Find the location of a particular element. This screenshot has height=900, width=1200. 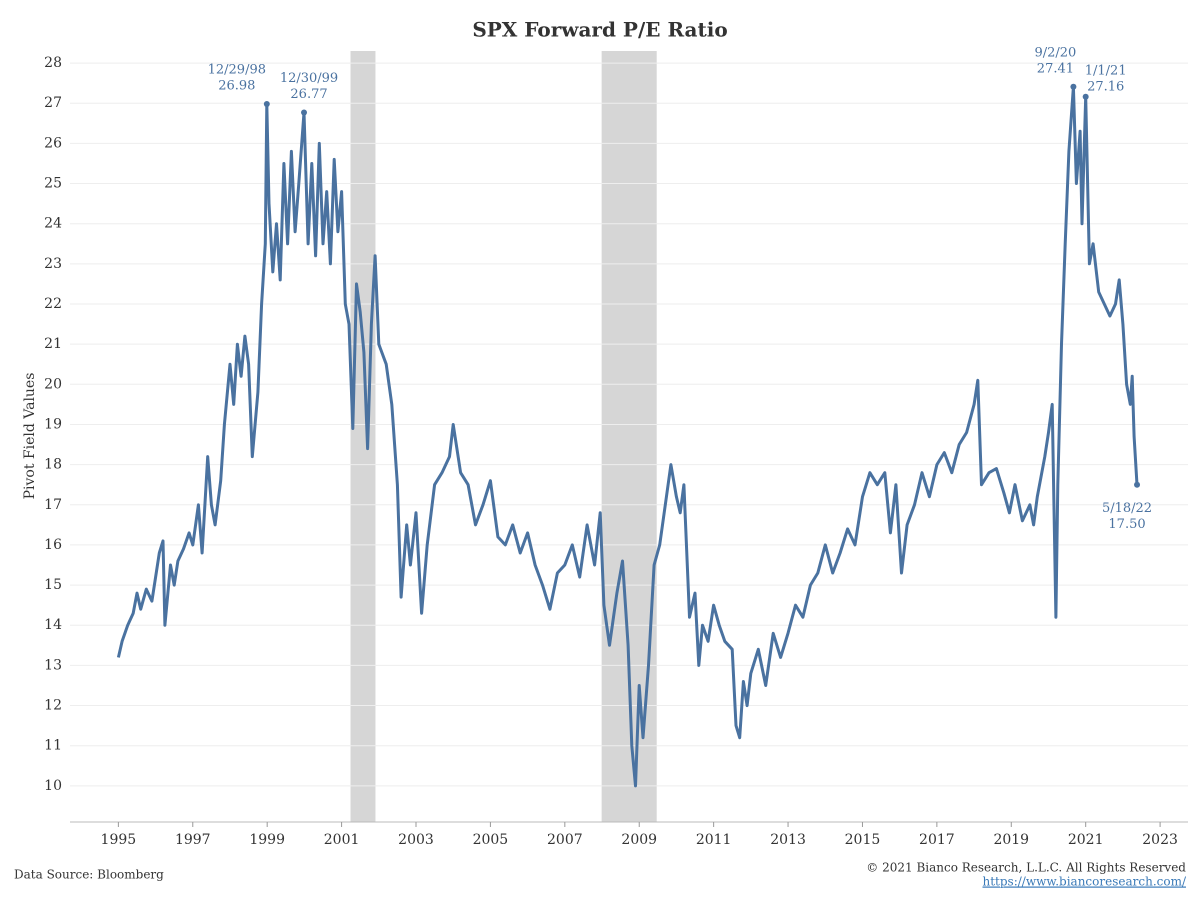

x-tick-label: 2007 is located at coordinates (565, 840).